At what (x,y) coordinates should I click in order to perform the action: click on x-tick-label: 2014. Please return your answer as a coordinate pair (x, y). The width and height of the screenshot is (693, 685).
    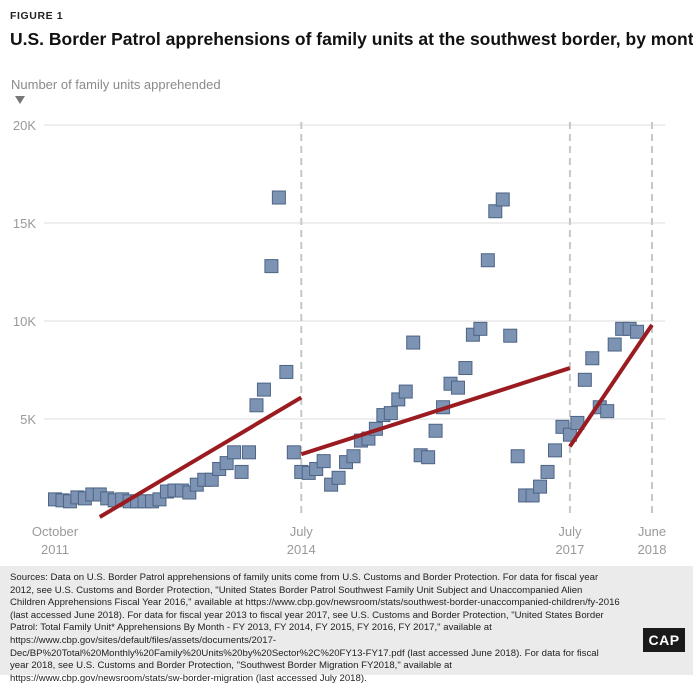
    Looking at the image, I should click on (301, 549).